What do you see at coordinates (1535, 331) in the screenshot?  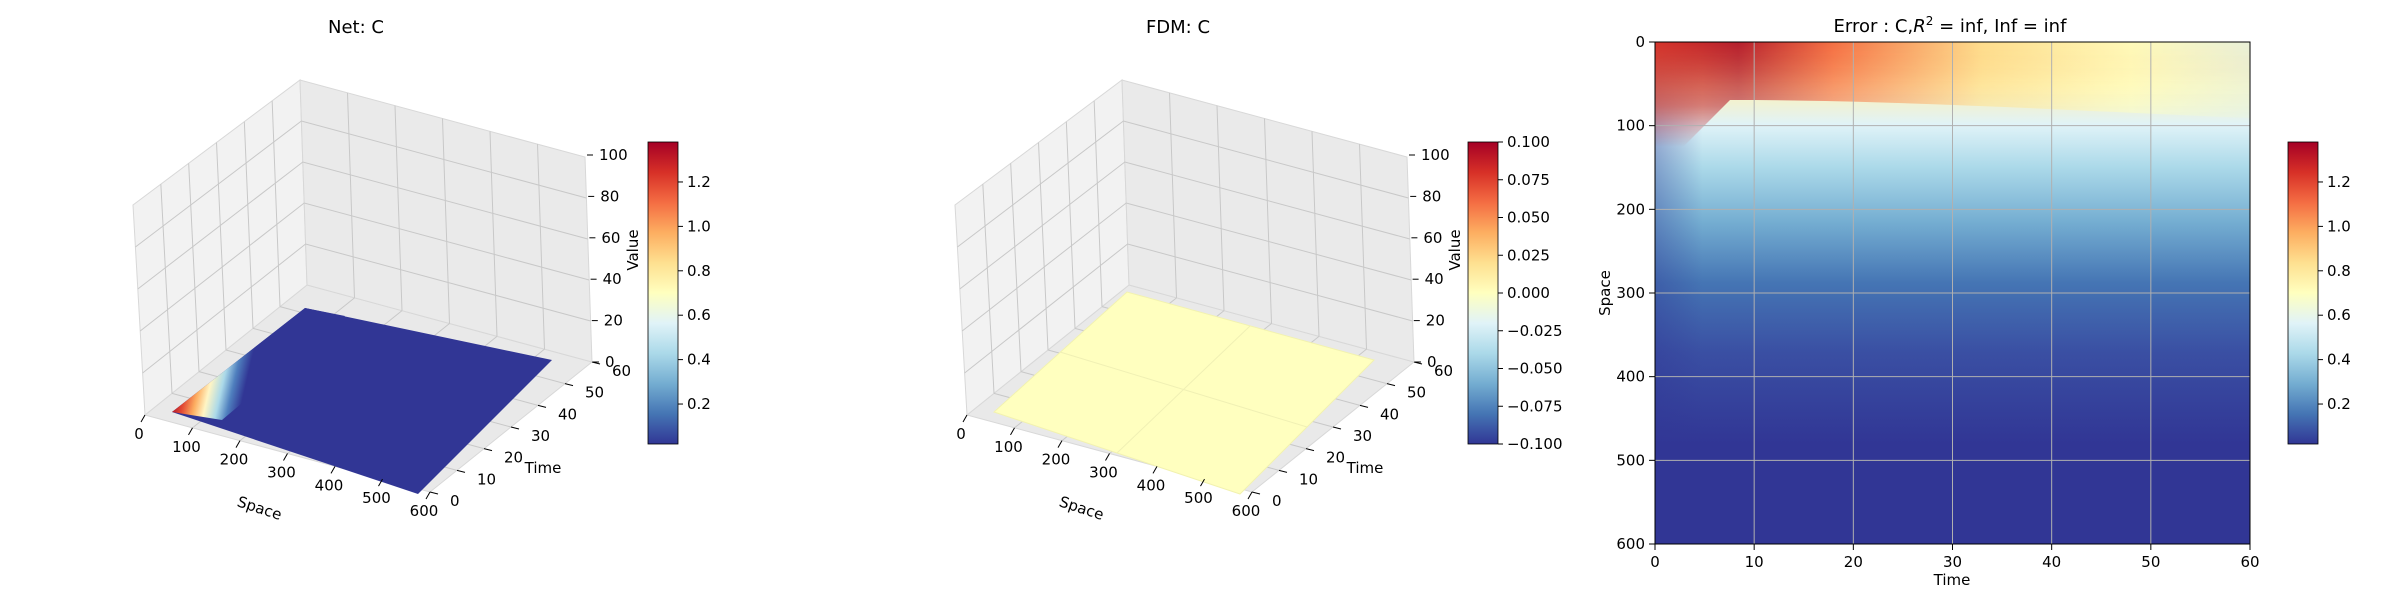 I see `colorbar-tick-label: −0.025` at bounding box center [1535, 331].